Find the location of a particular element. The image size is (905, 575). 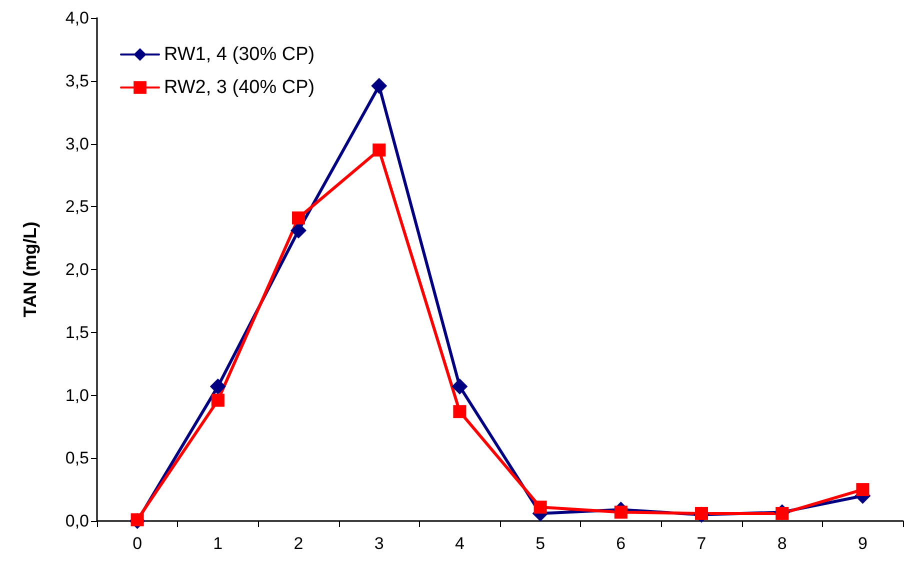

x-tick-label: 6 is located at coordinates (621, 543).